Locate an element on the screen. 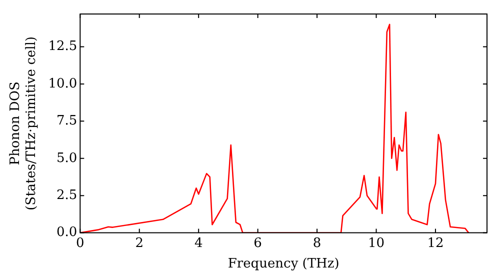  y-tick-label: 7.5 is located at coordinates (67, 121).